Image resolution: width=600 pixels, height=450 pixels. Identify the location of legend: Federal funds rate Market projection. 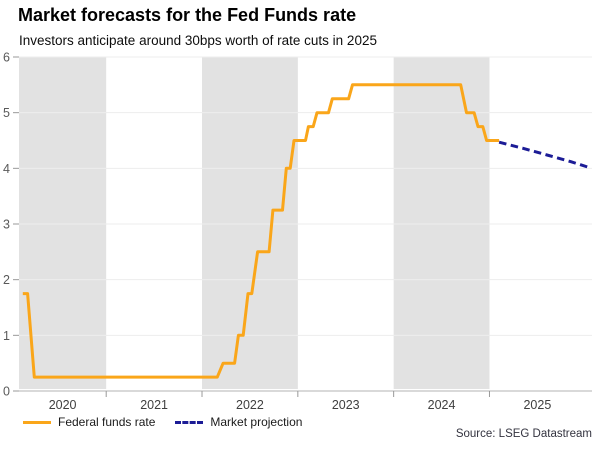
(162, 422).